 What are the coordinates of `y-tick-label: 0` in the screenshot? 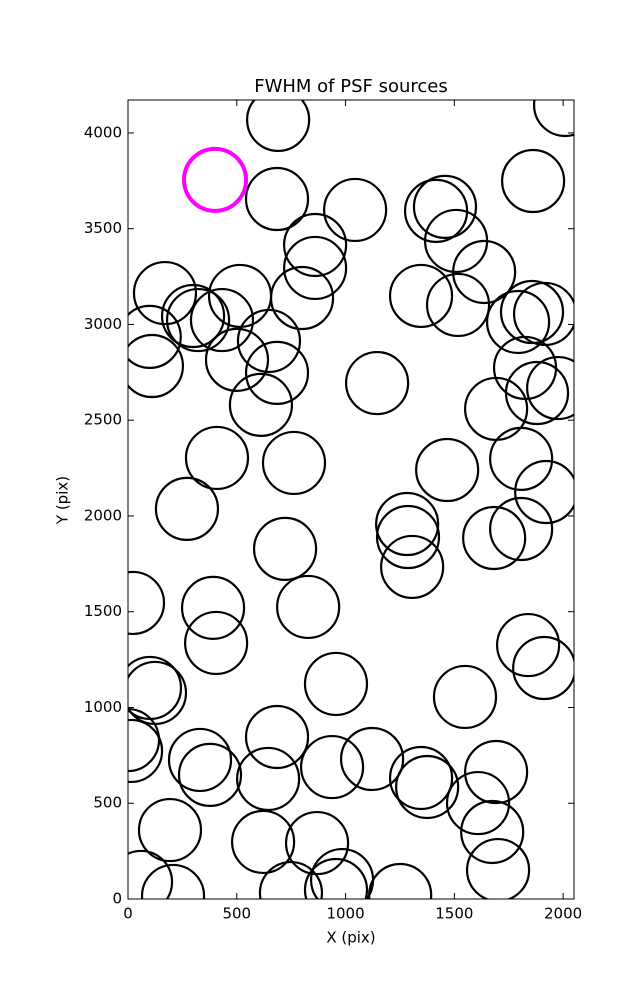 It's located at (117, 899).